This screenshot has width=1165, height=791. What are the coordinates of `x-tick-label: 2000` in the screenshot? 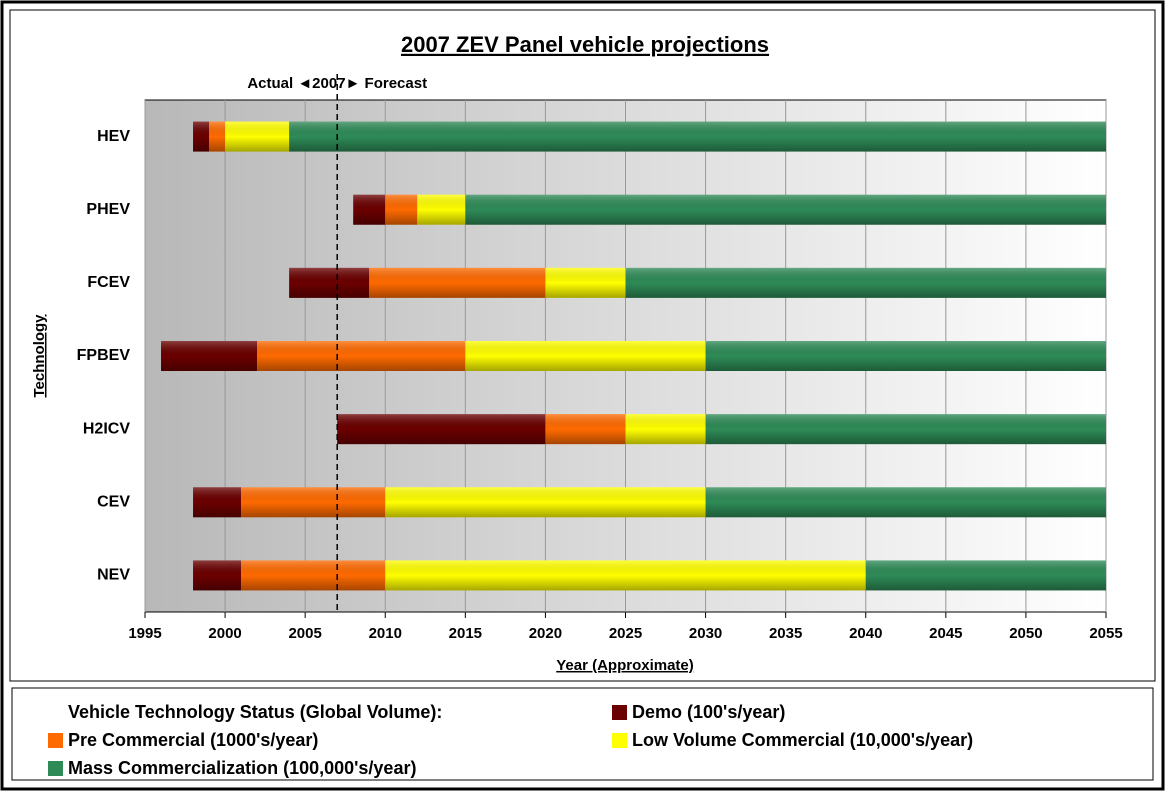 It's located at (224, 633).